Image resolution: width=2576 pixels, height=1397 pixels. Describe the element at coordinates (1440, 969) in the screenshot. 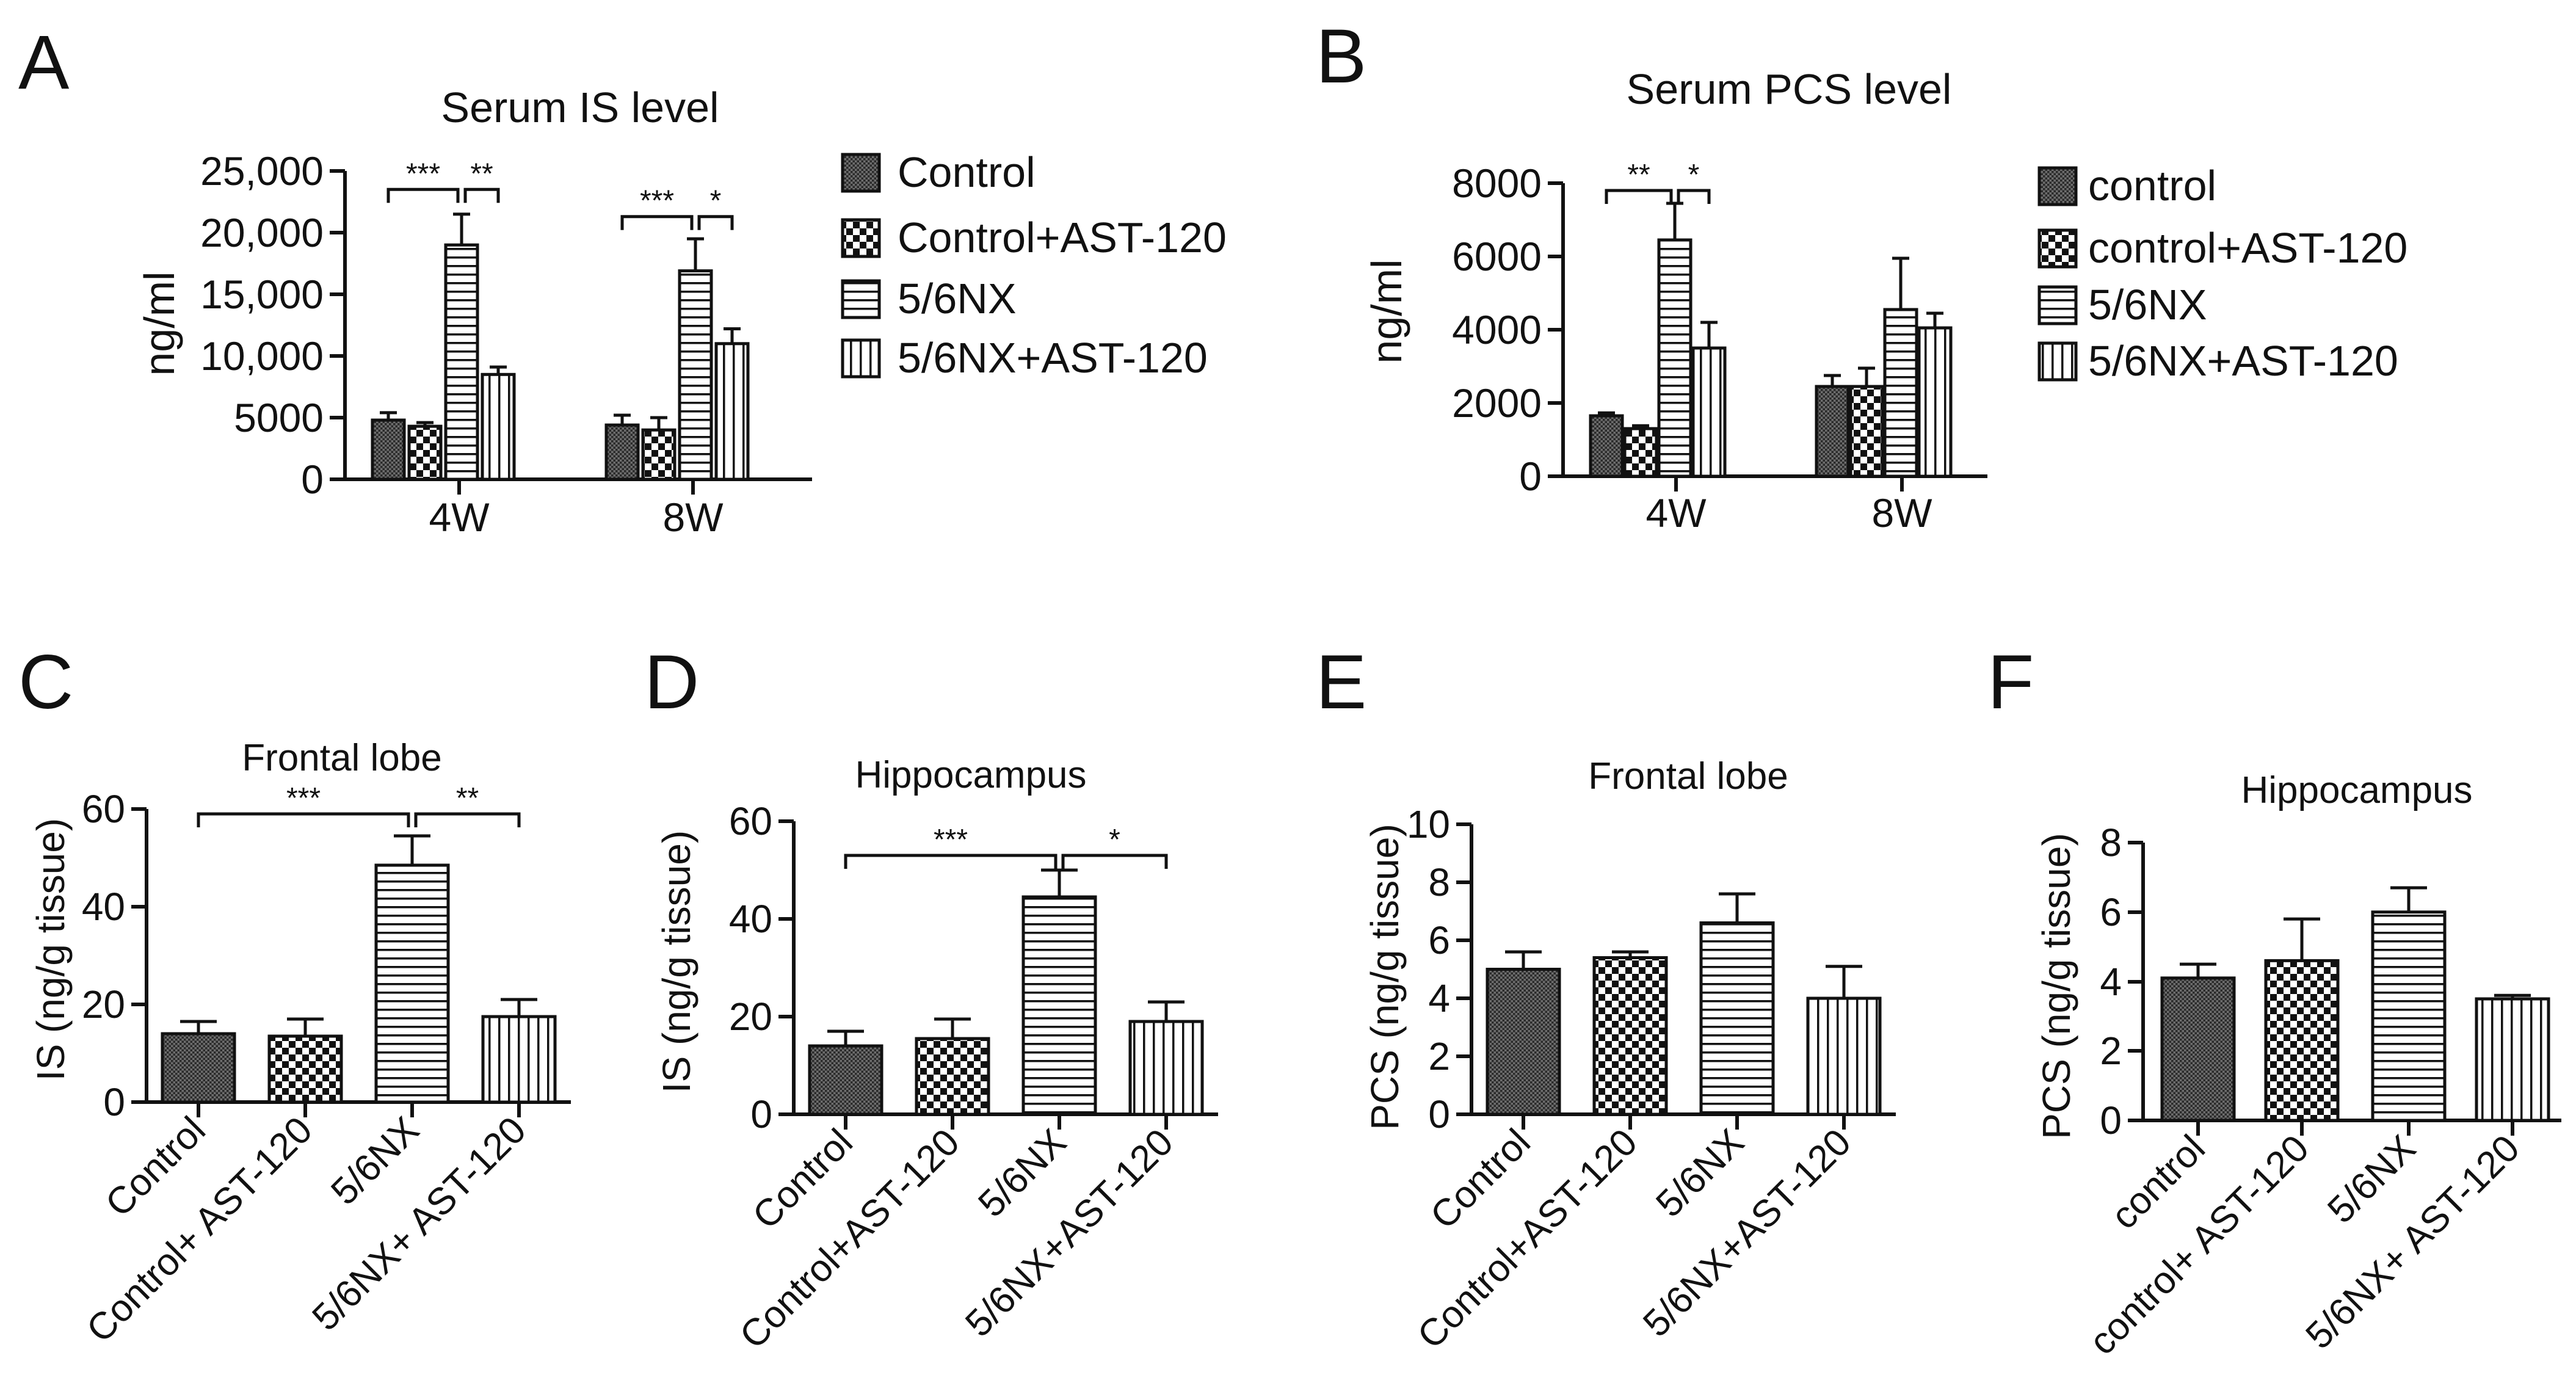

I see `y-axis: 0 2 4 6 8 10` at that location.